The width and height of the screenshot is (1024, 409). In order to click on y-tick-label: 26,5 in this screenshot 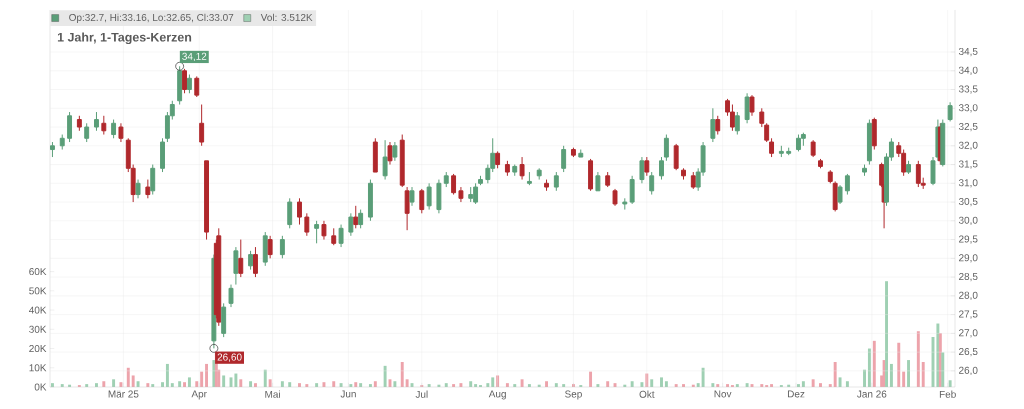, I will do `click(968, 352)`.